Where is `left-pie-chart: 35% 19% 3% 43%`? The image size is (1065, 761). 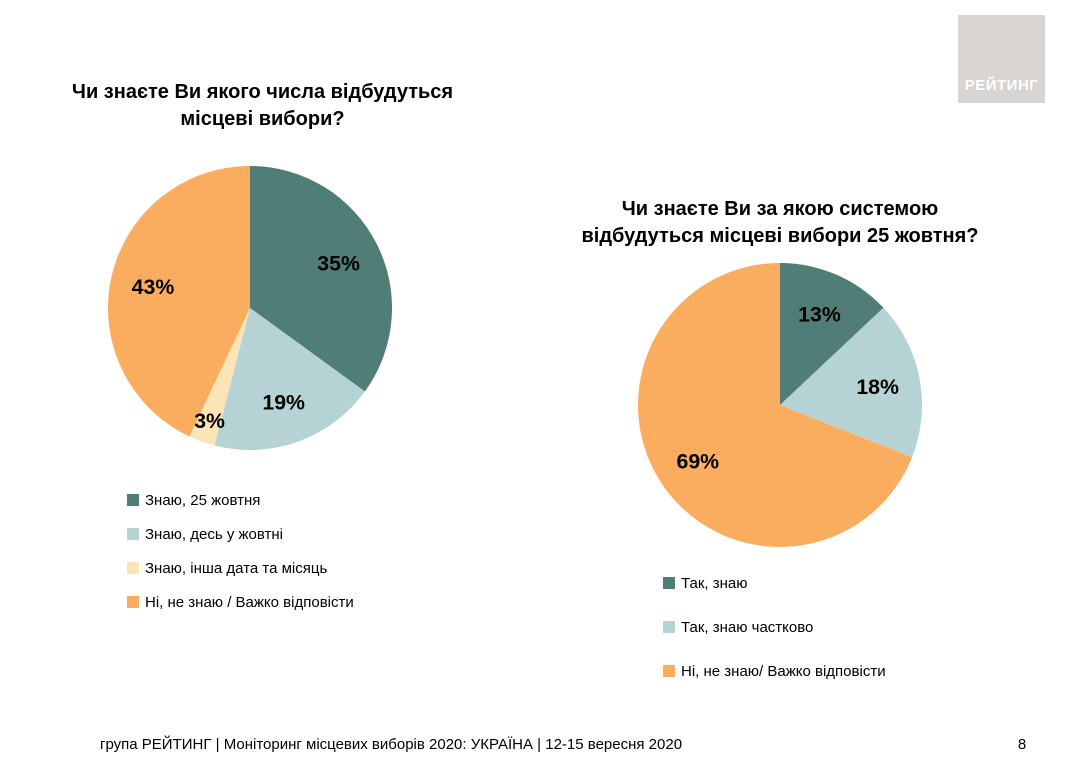
left-pie-chart: 35% 19% 3% 43% is located at coordinates (250, 308).